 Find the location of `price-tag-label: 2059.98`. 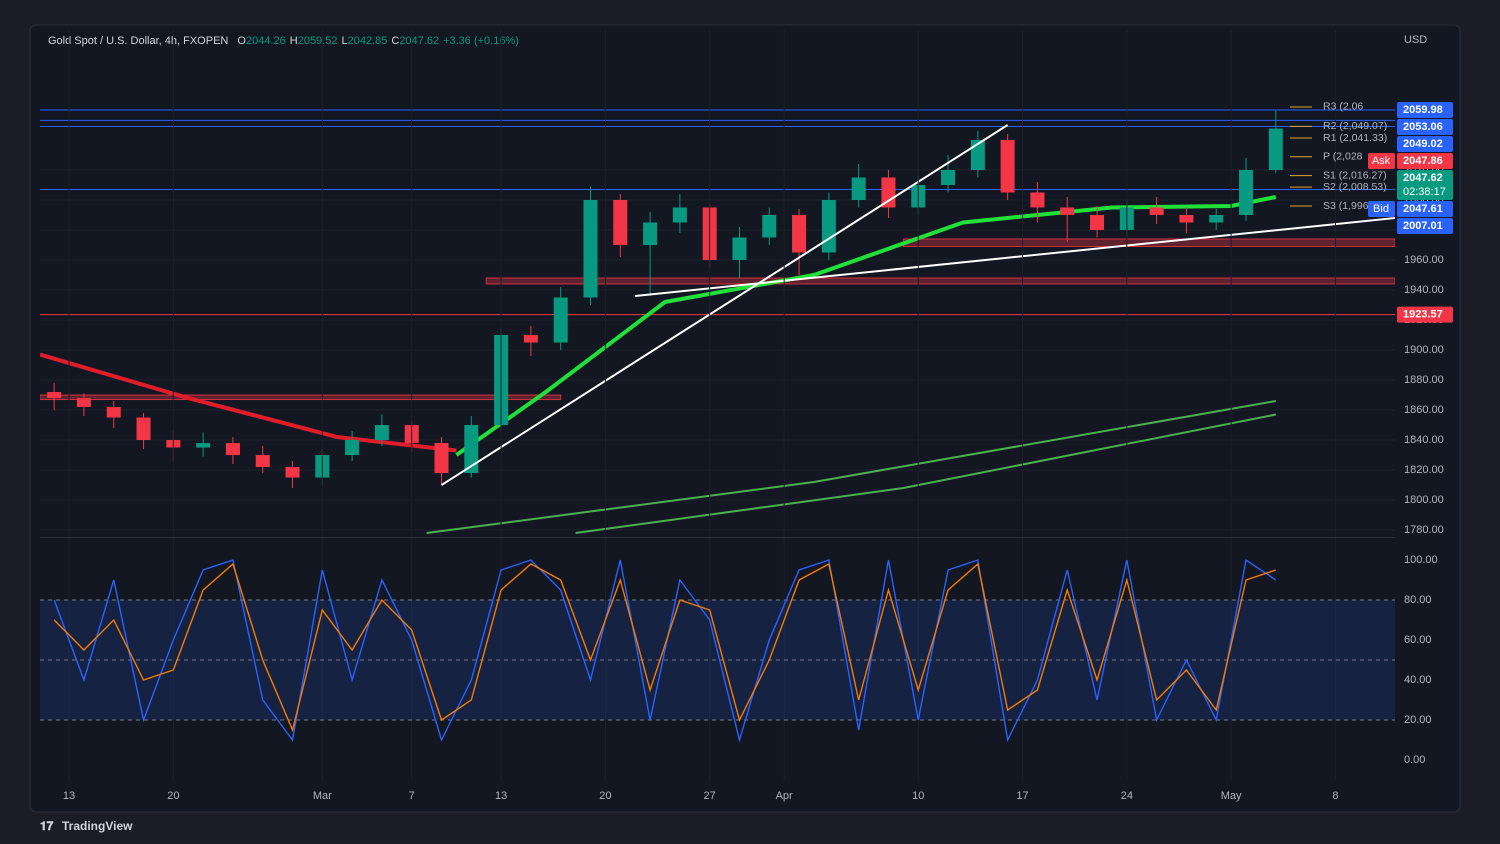

price-tag-label: 2059.98 is located at coordinates (1423, 110).